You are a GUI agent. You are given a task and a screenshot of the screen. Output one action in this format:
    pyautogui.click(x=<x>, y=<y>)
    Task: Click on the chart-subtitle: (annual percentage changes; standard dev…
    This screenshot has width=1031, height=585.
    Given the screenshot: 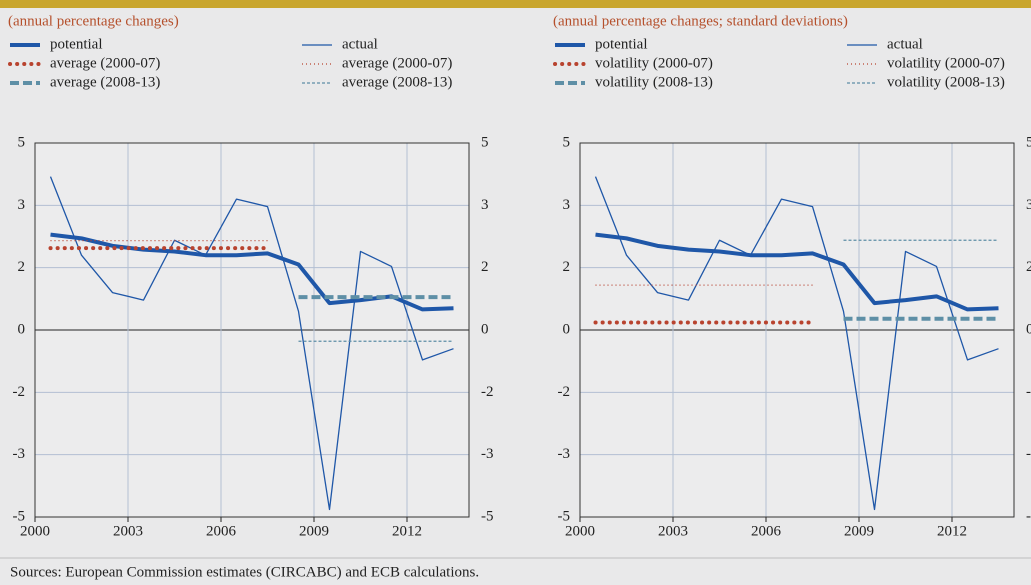 What is the action you would take?
    pyautogui.click(x=700, y=21)
    